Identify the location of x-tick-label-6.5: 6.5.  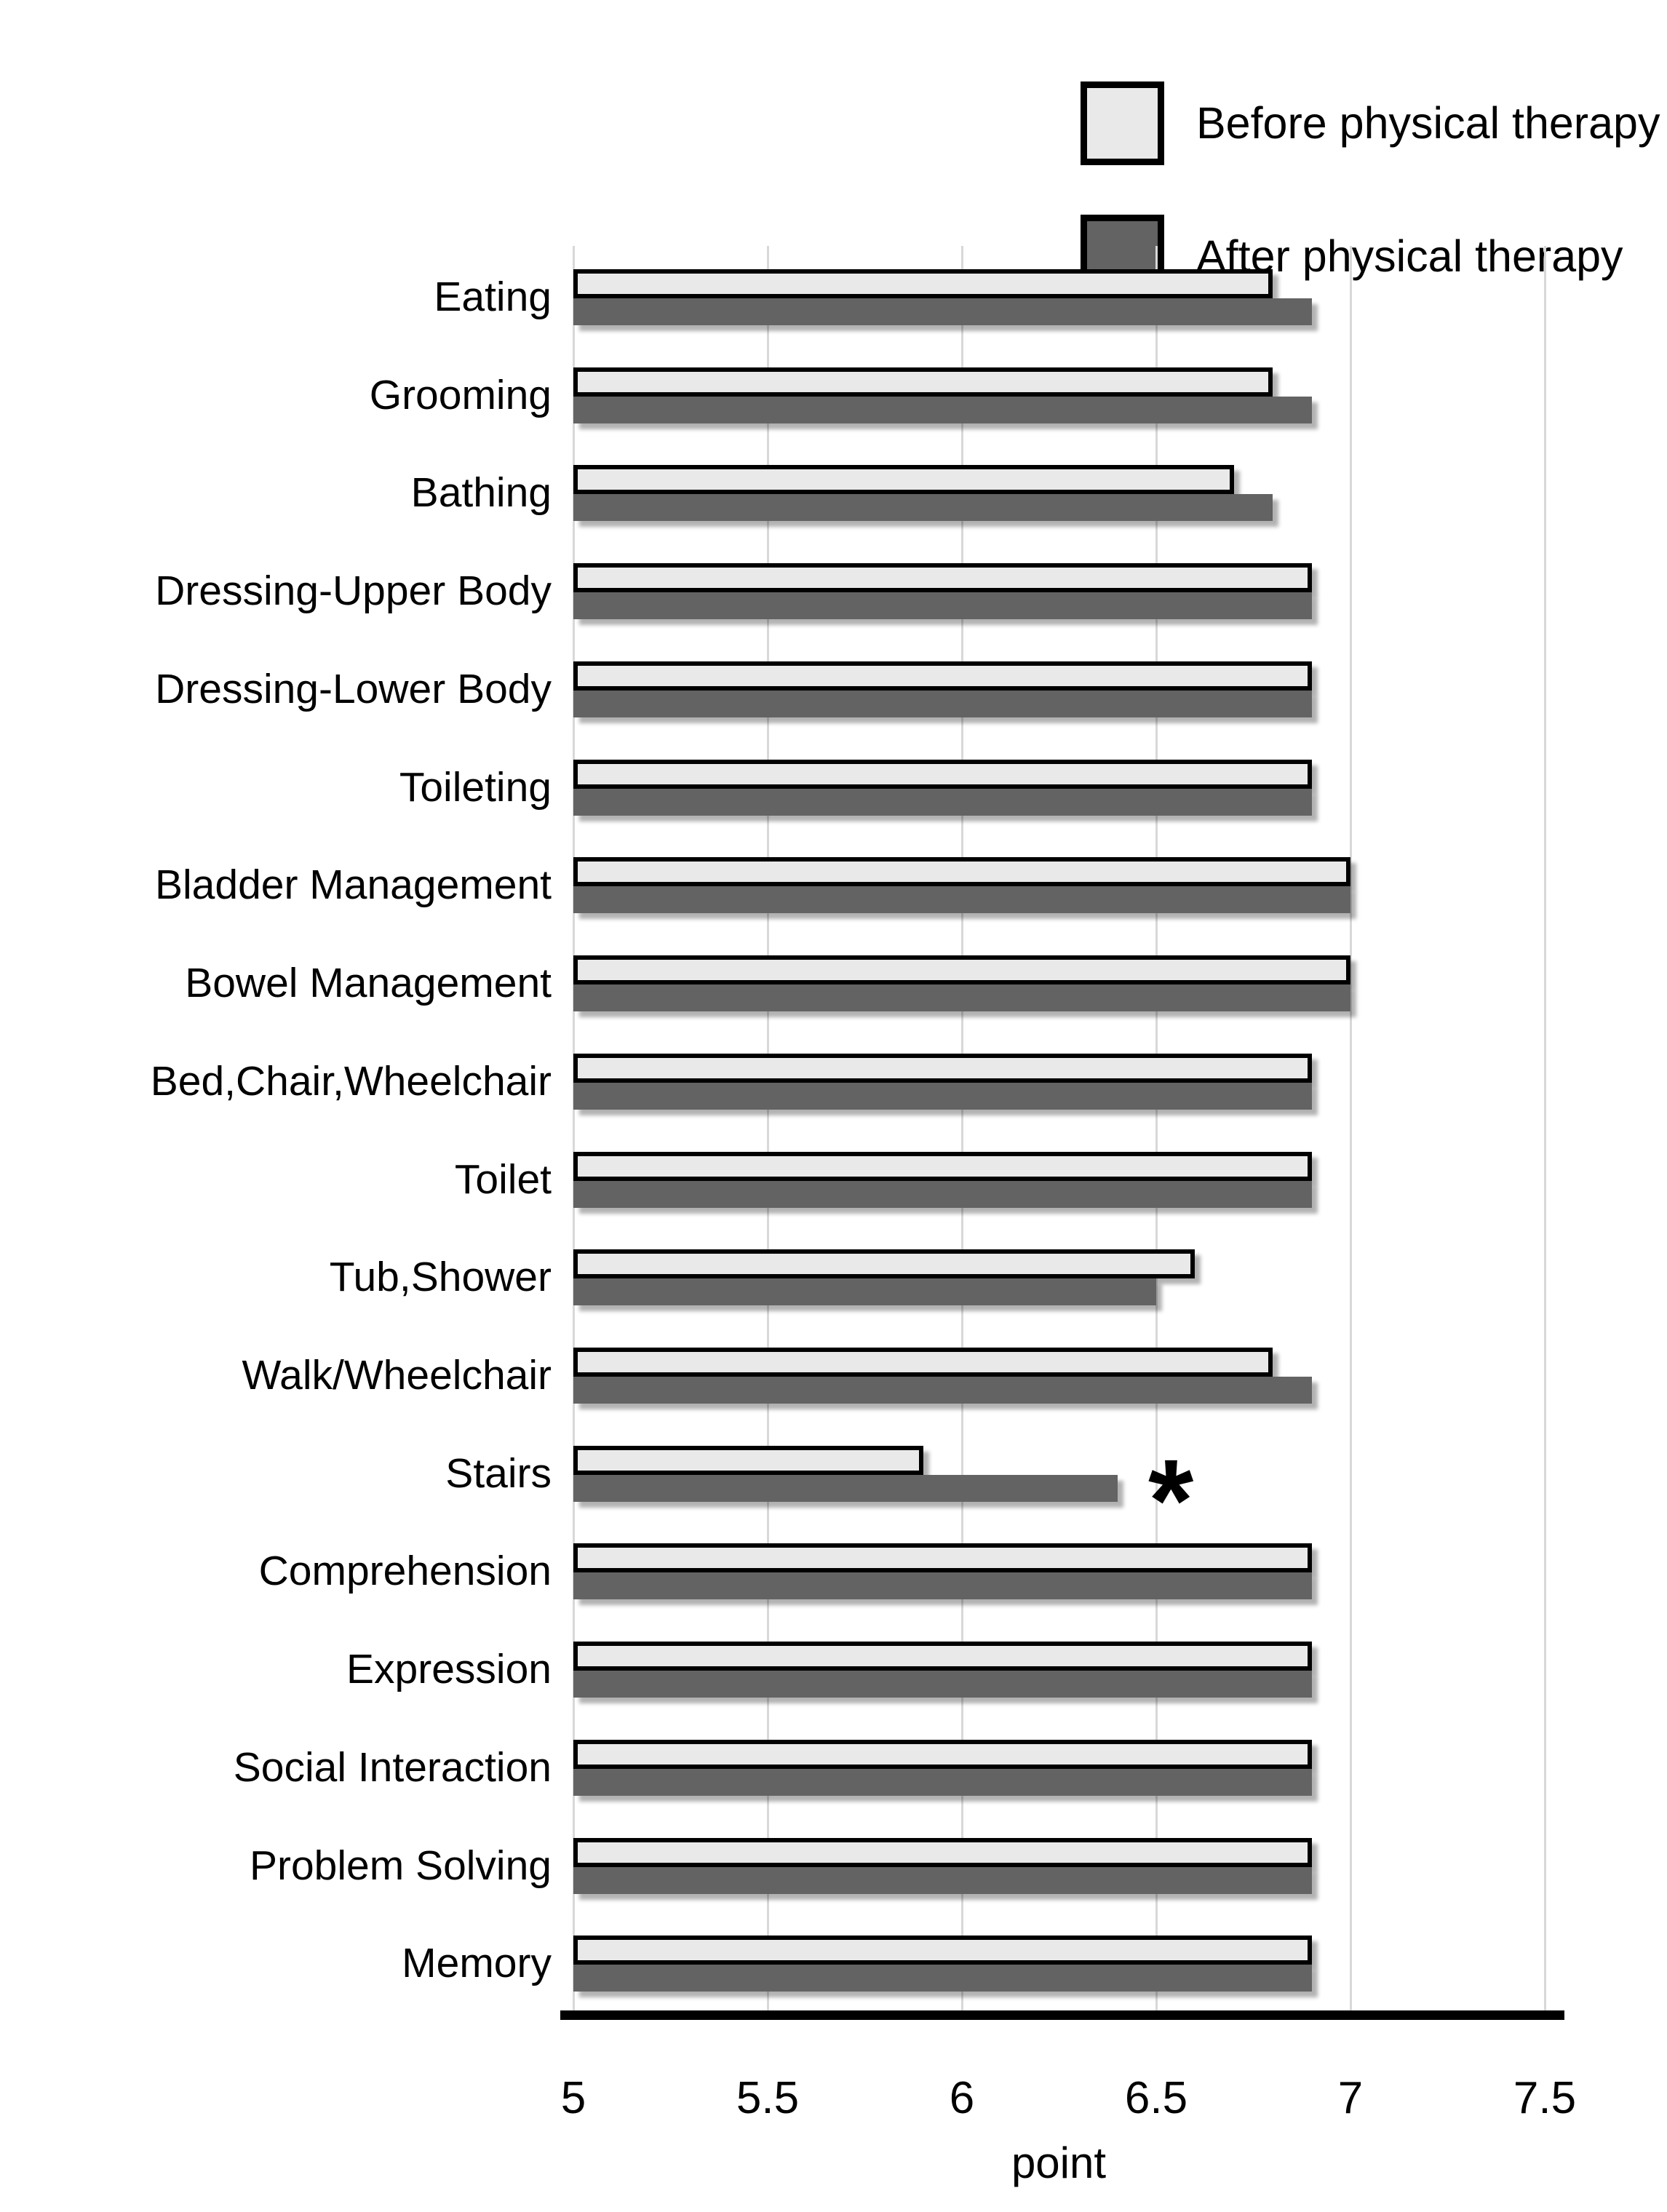
(1156, 2098).